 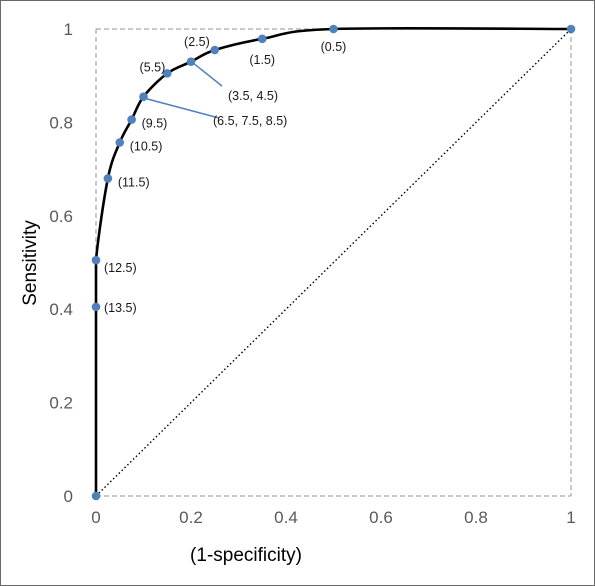 What do you see at coordinates (286, 517) in the screenshot?
I see `x-tick-label: 0.4` at bounding box center [286, 517].